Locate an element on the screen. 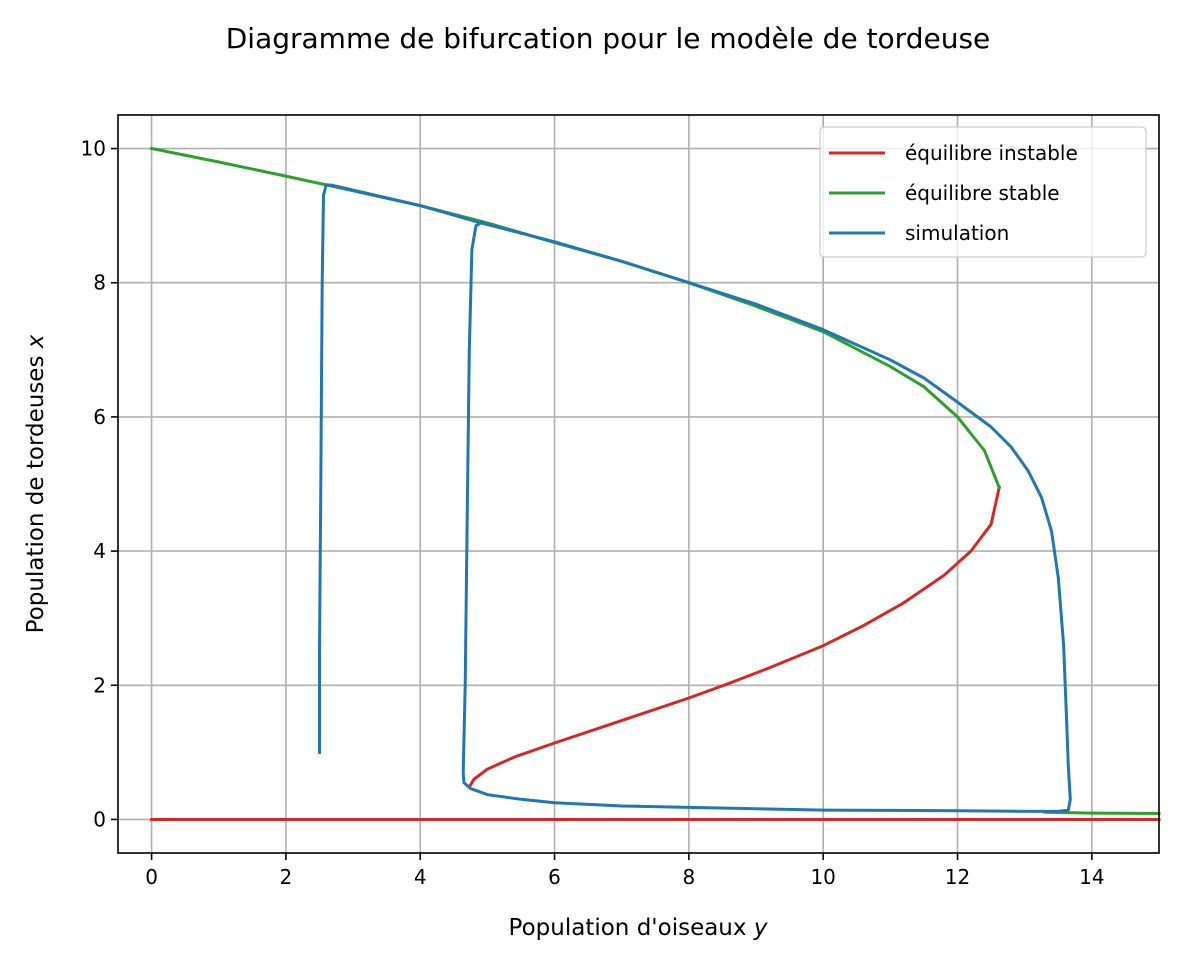  legend-box is located at coordinates (983, 192).